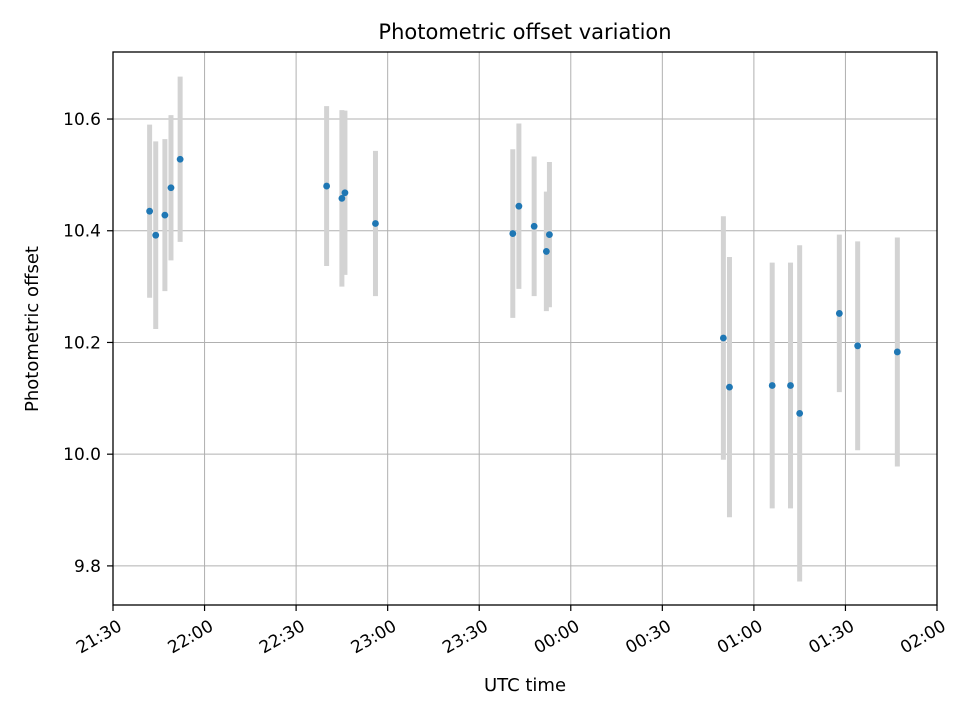 Image resolution: width=960 pixels, height=720 pixels. Describe the element at coordinates (82, 343) in the screenshot. I see `y-tick-label: 10.2` at that location.